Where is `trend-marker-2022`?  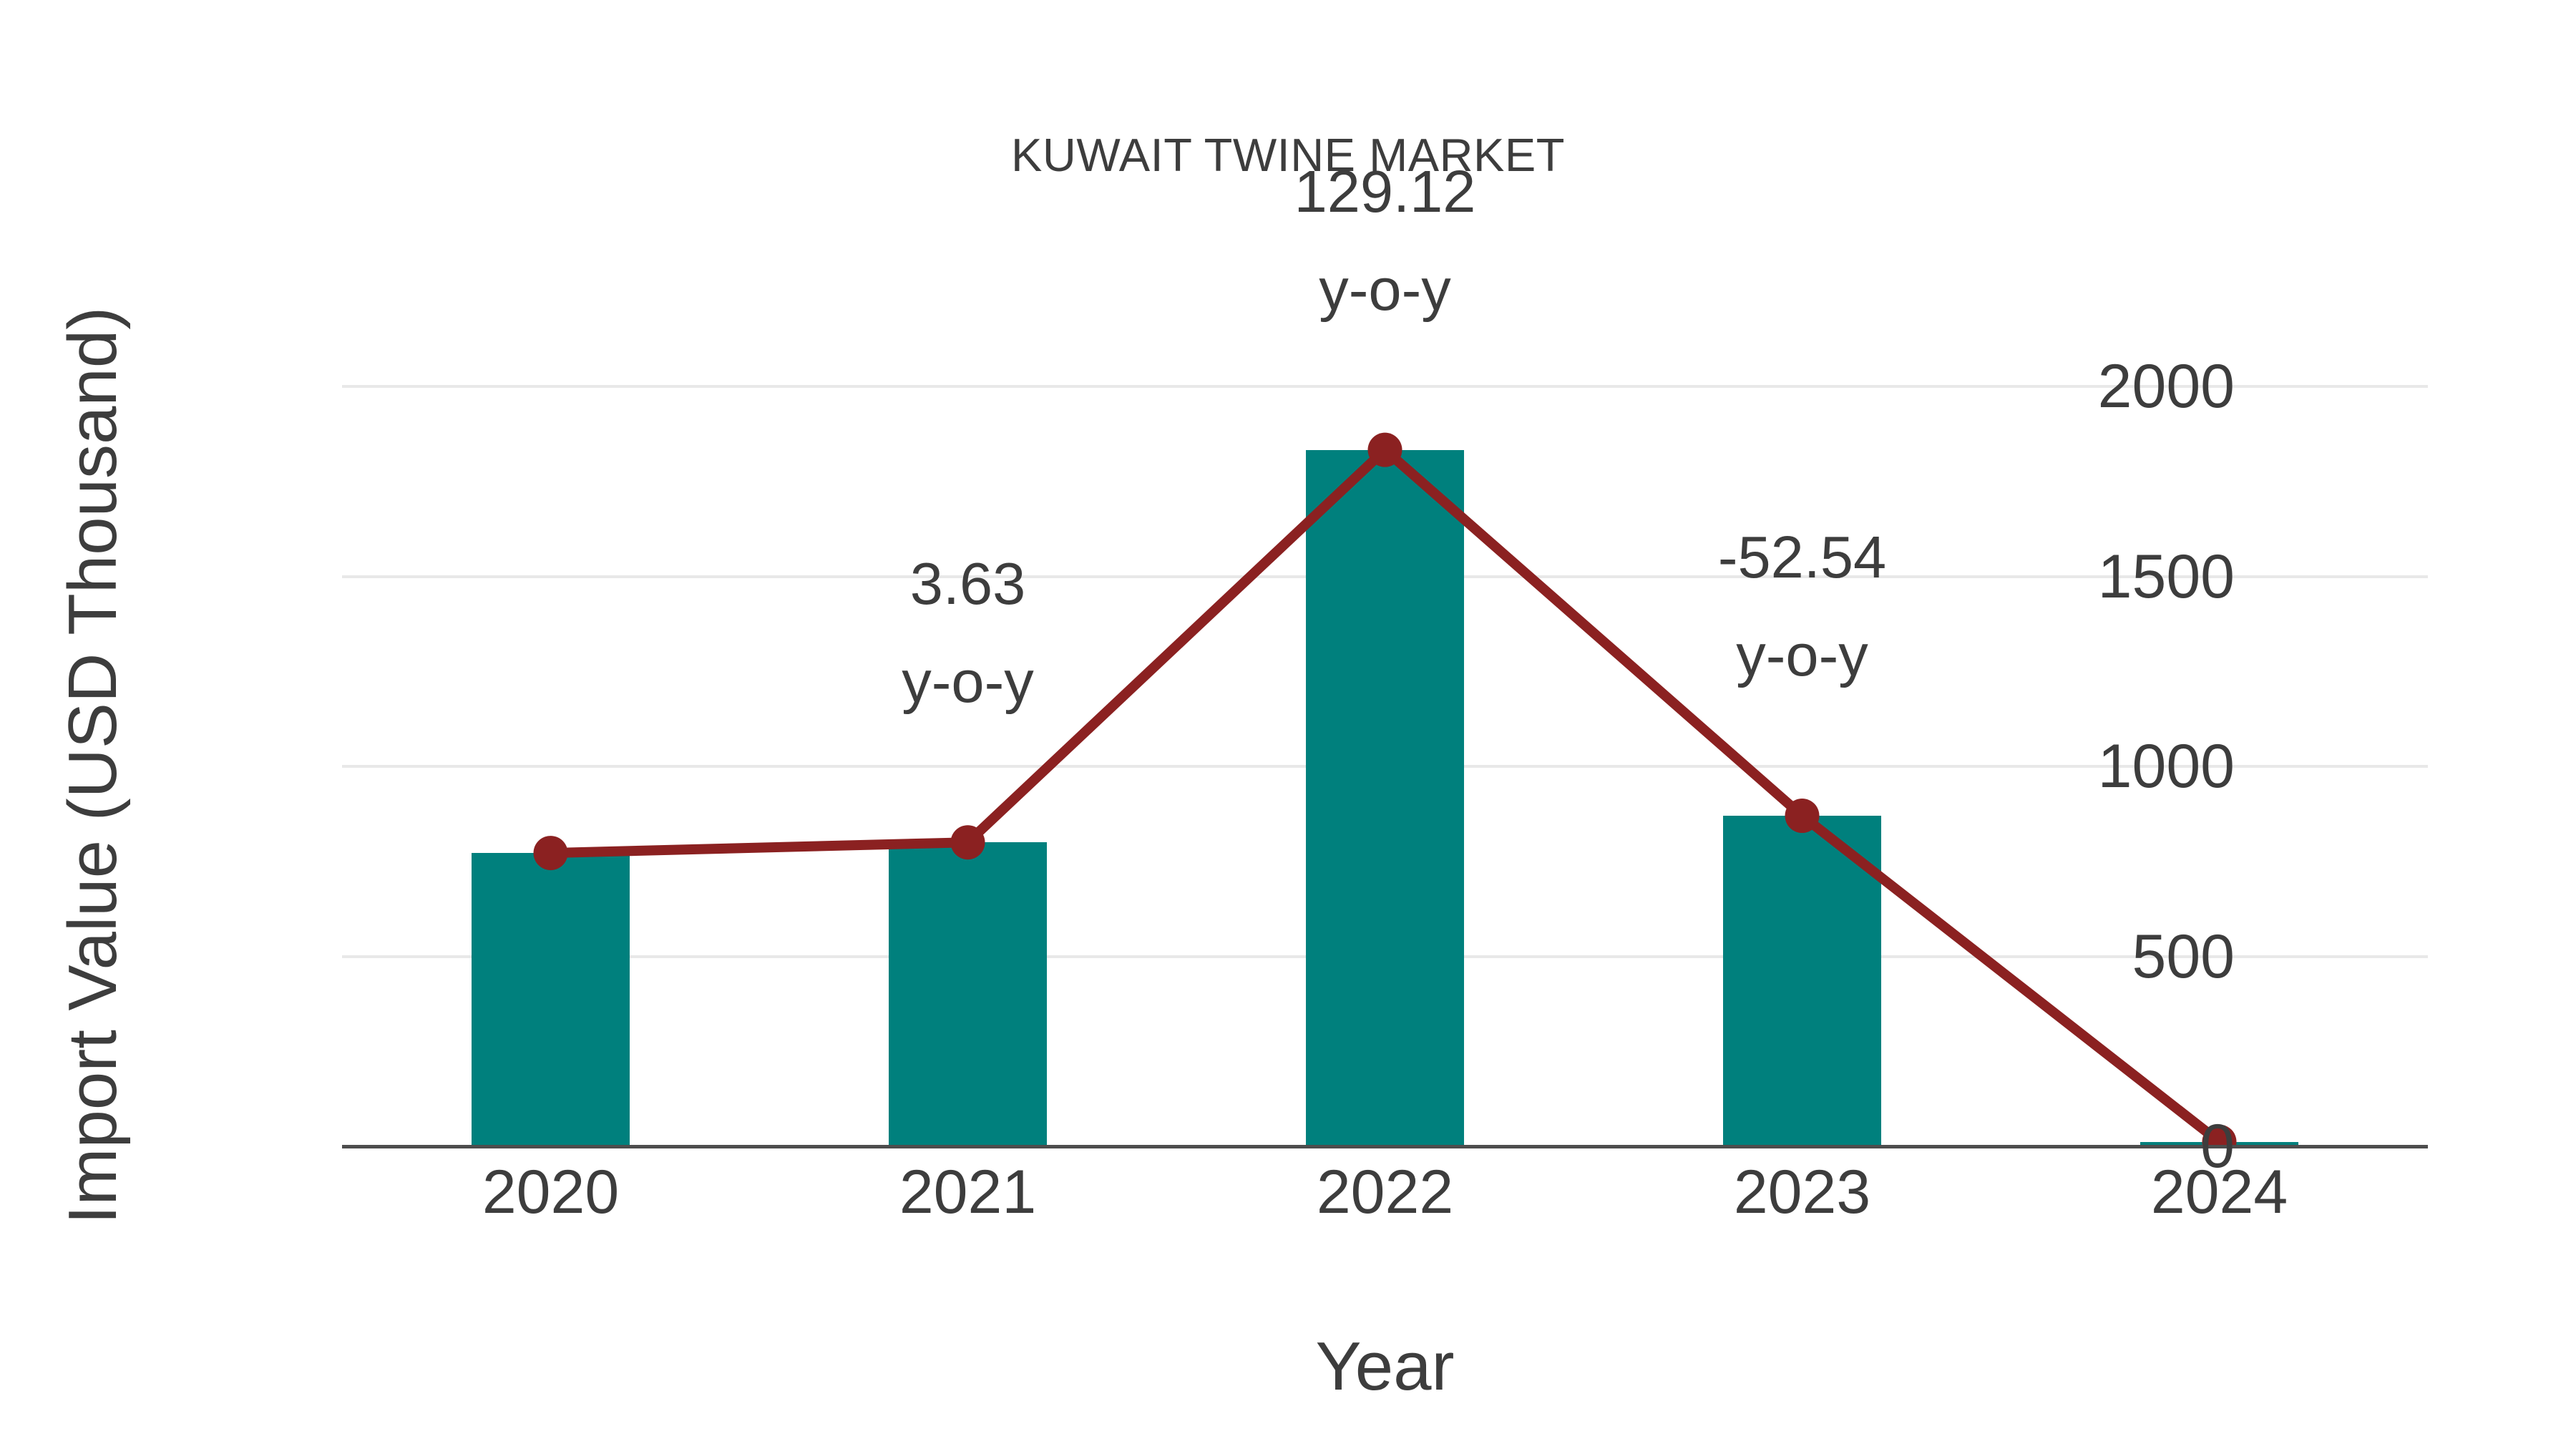
trend-marker-2022 is located at coordinates (1384, 449).